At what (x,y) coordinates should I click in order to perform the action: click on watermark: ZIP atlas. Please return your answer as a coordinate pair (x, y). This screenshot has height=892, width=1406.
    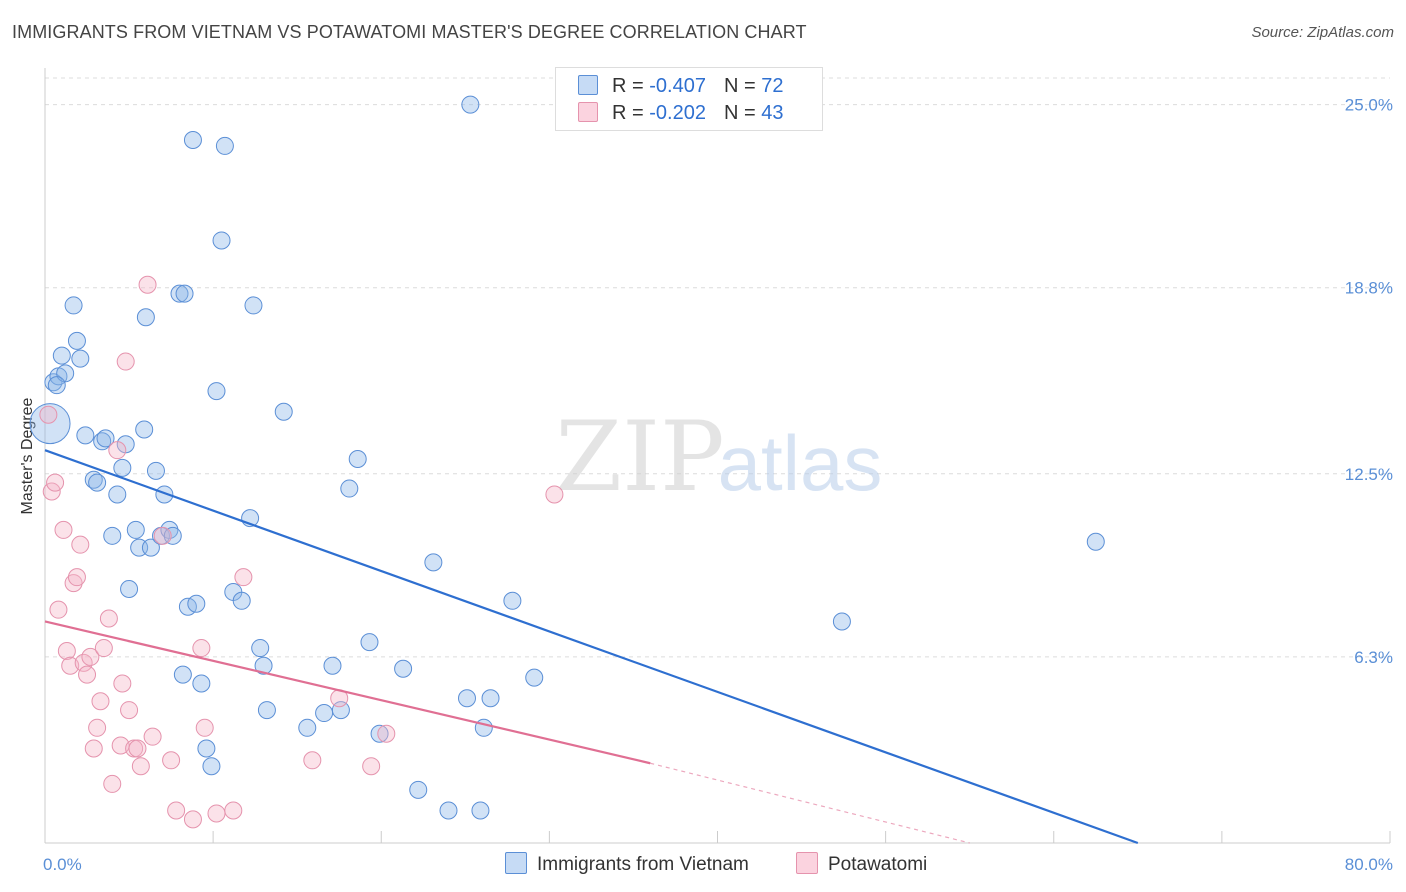
    Looking at the image, I should click on (718, 457).